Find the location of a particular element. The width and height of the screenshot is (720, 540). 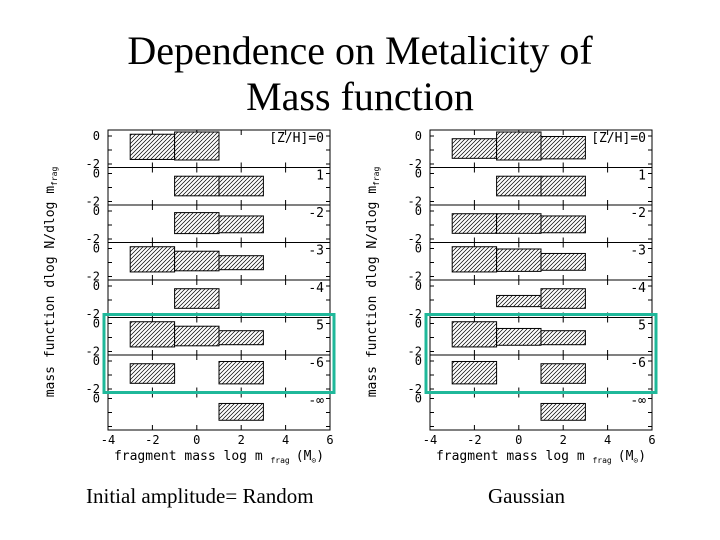

x-axis-label: fragment mass log m frag (M⊙) is located at coordinates (219, 457).